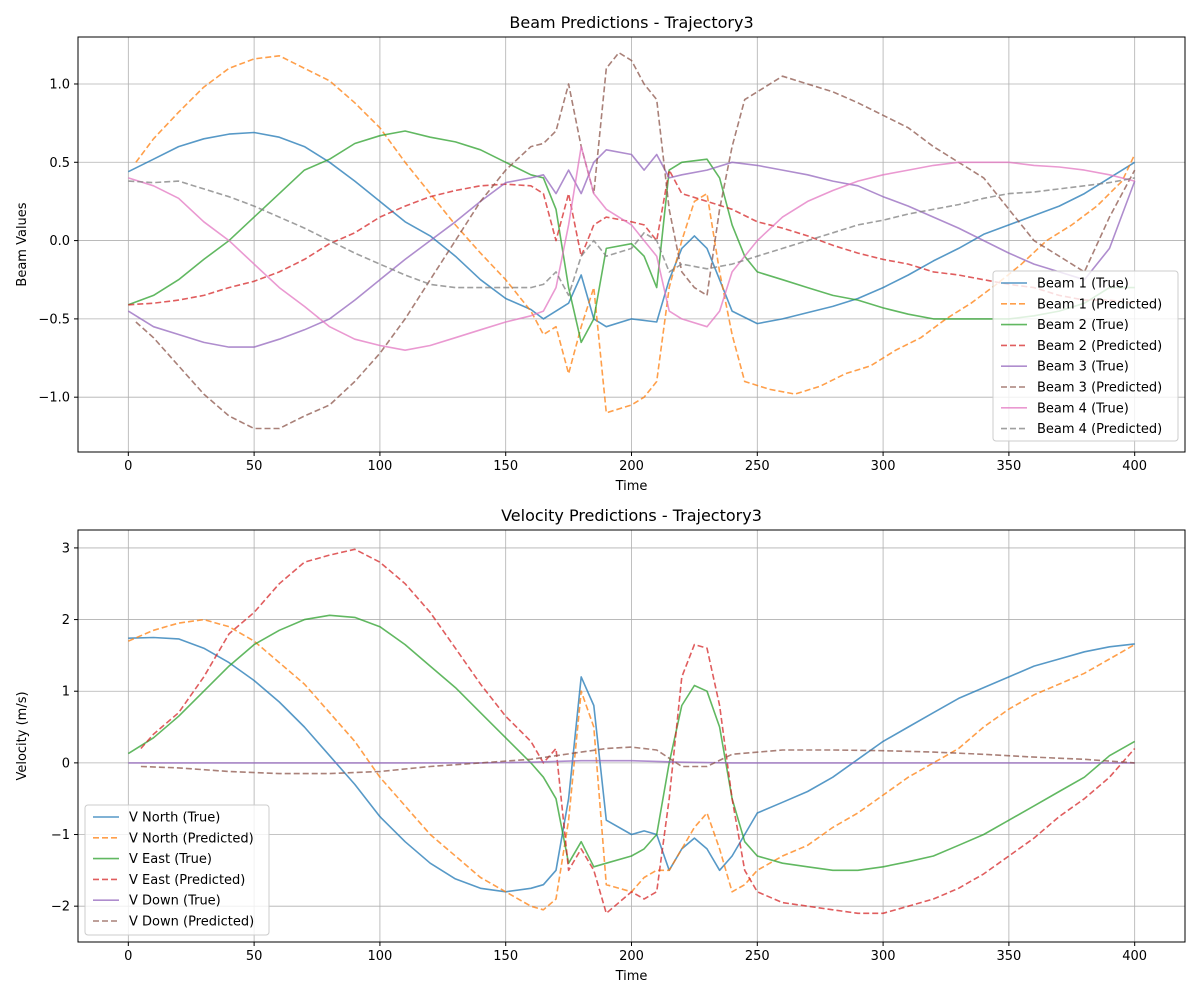 The image size is (1200, 1000). I want to click on legend-label: Beam 2 (True), so click(1083, 325).